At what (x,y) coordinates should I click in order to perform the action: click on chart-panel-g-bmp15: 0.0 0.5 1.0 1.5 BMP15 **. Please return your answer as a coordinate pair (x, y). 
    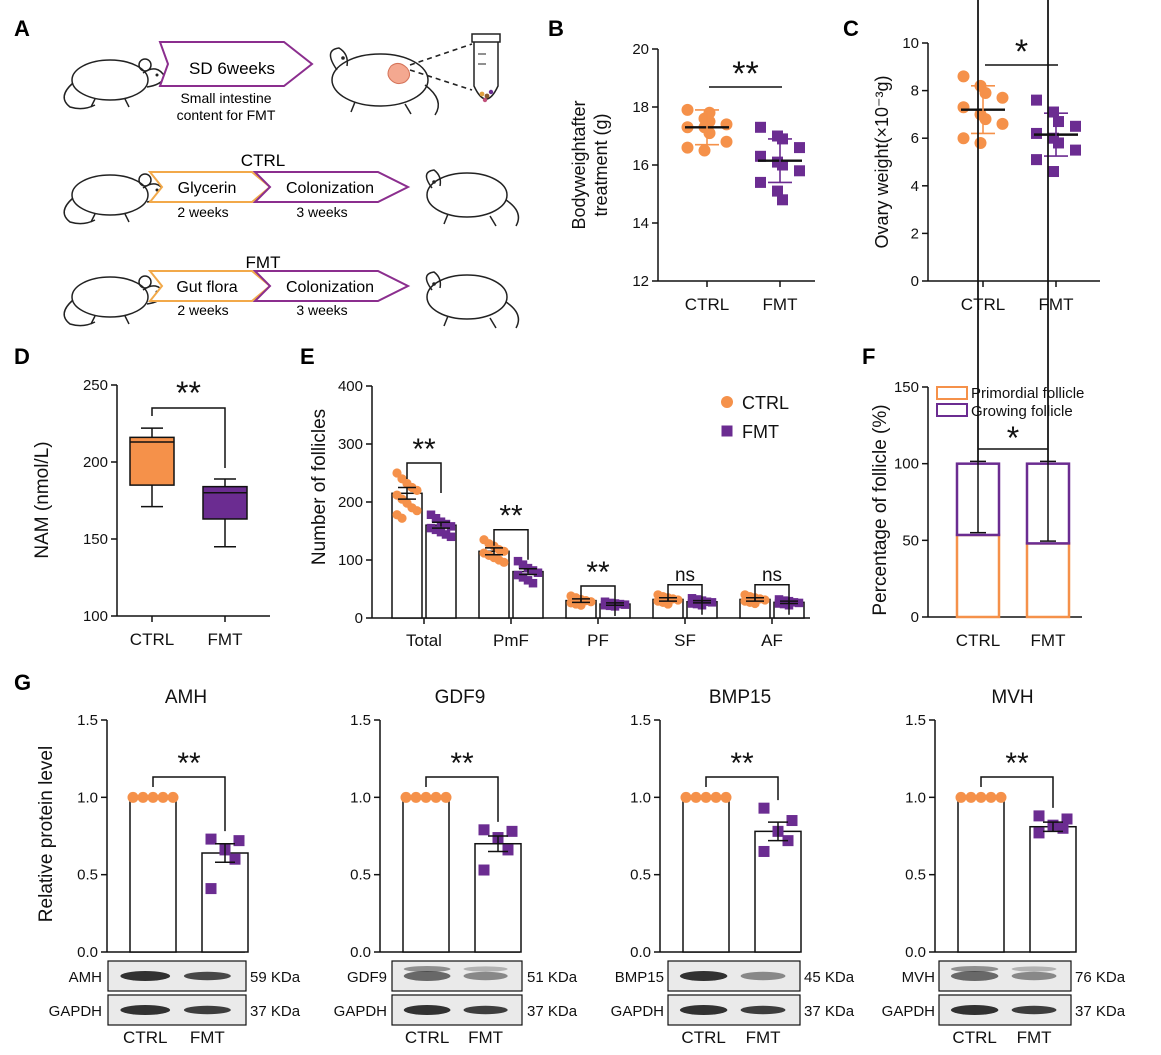
    Looking at the image, I should click on (716, 824).